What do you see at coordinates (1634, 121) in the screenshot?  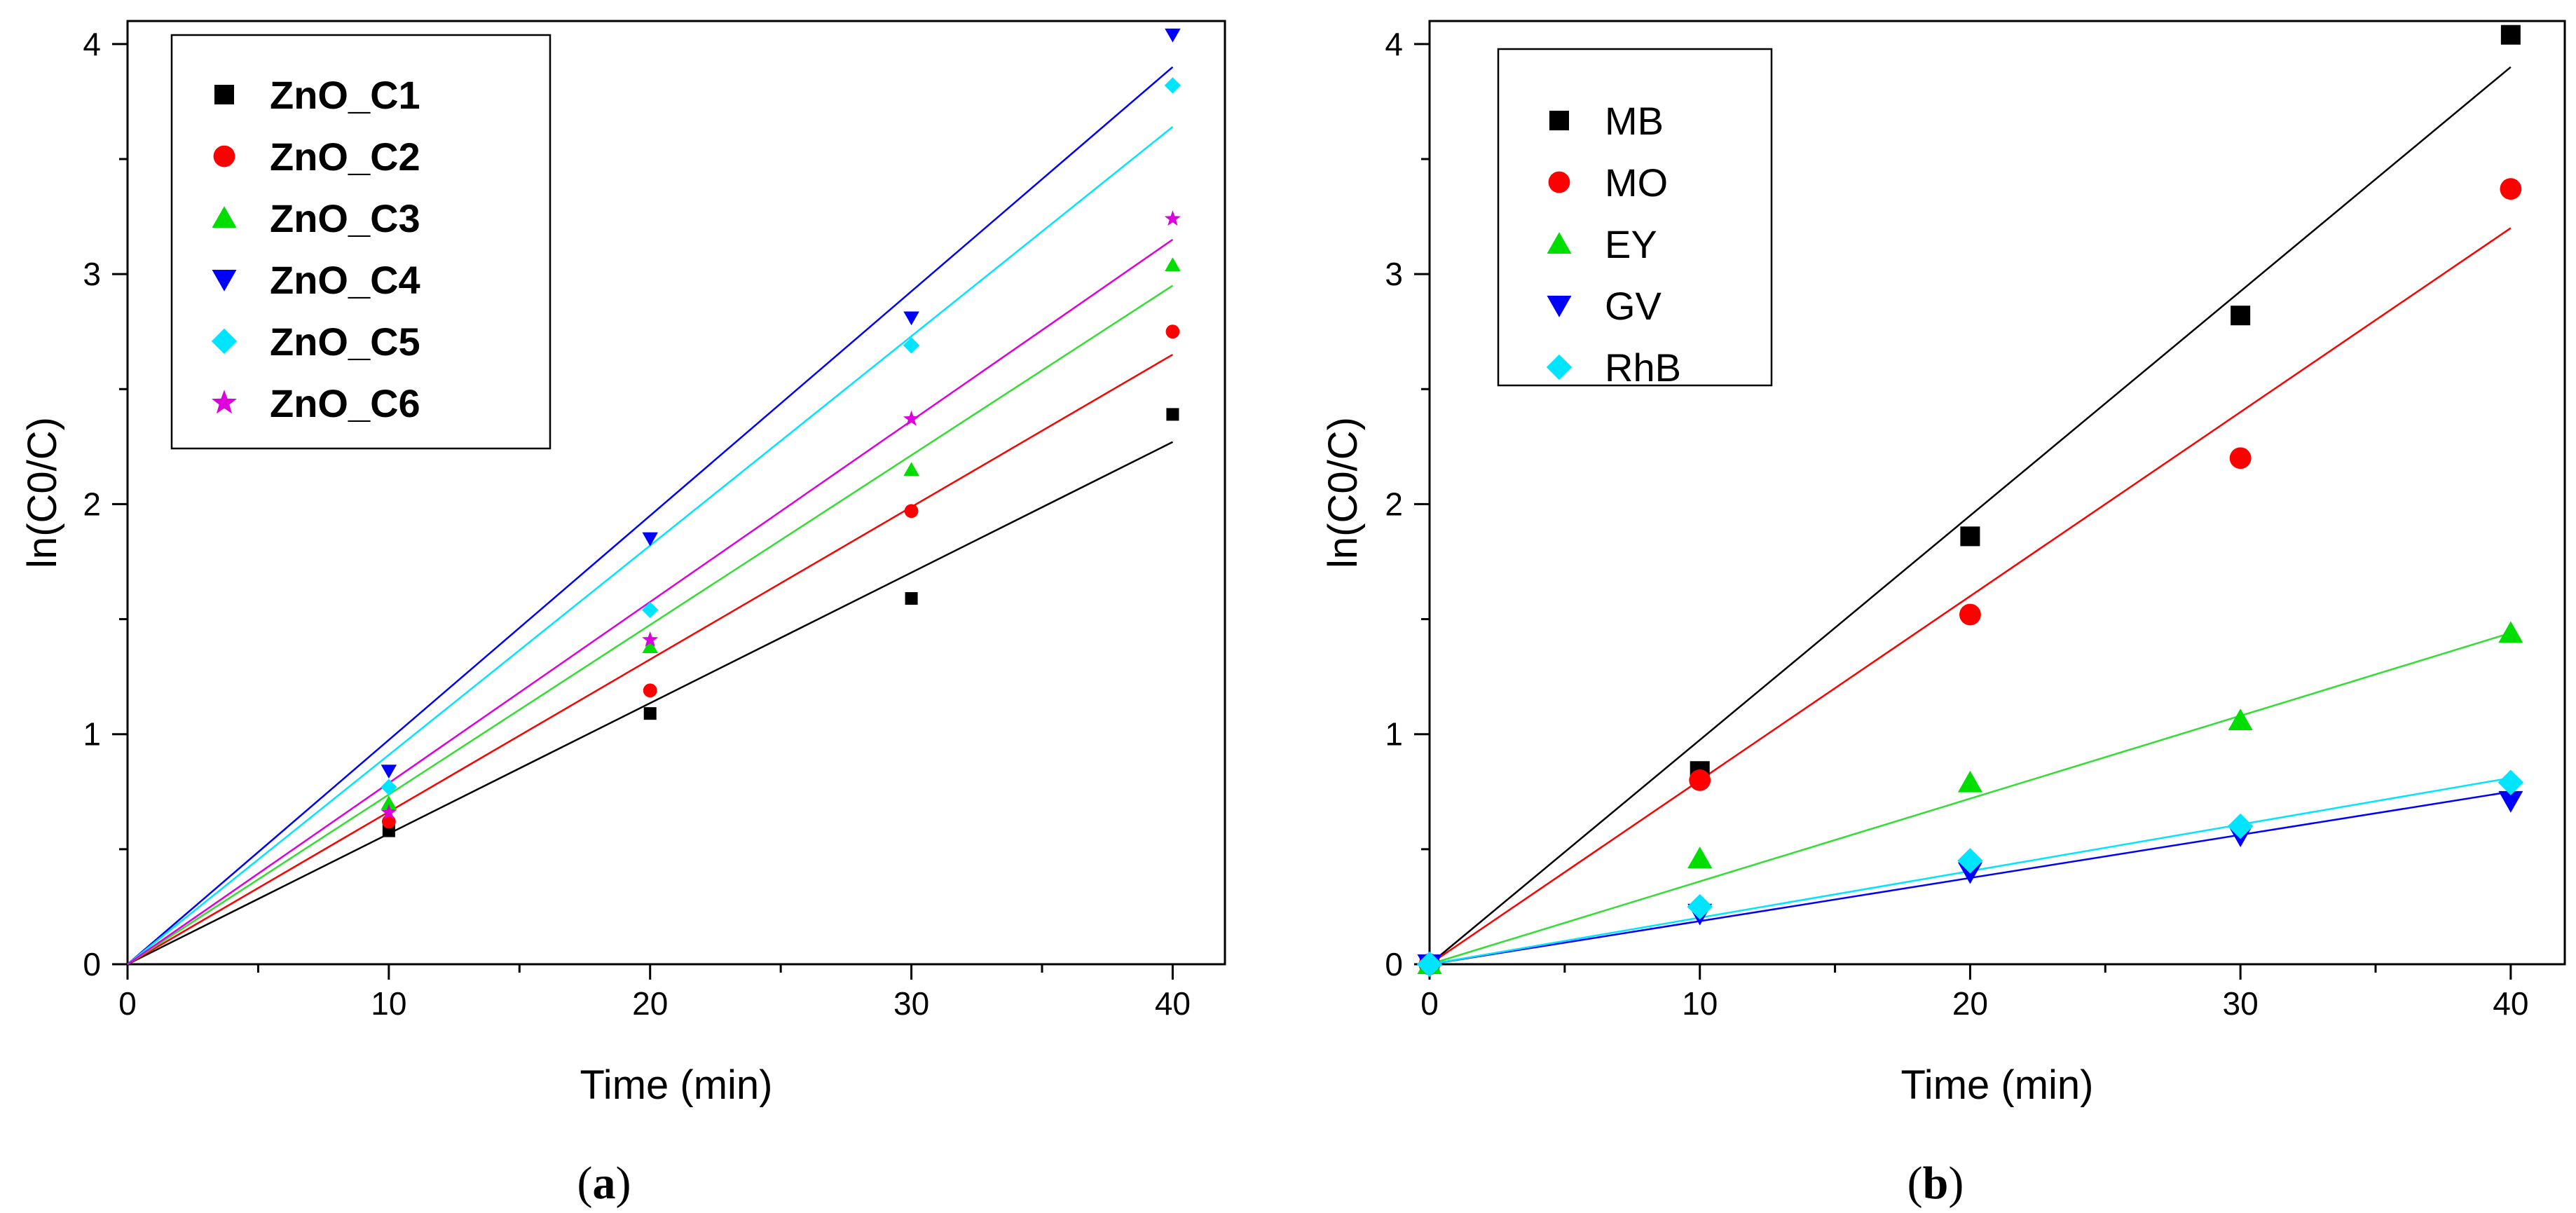 I see `legend-label: MB` at bounding box center [1634, 121].